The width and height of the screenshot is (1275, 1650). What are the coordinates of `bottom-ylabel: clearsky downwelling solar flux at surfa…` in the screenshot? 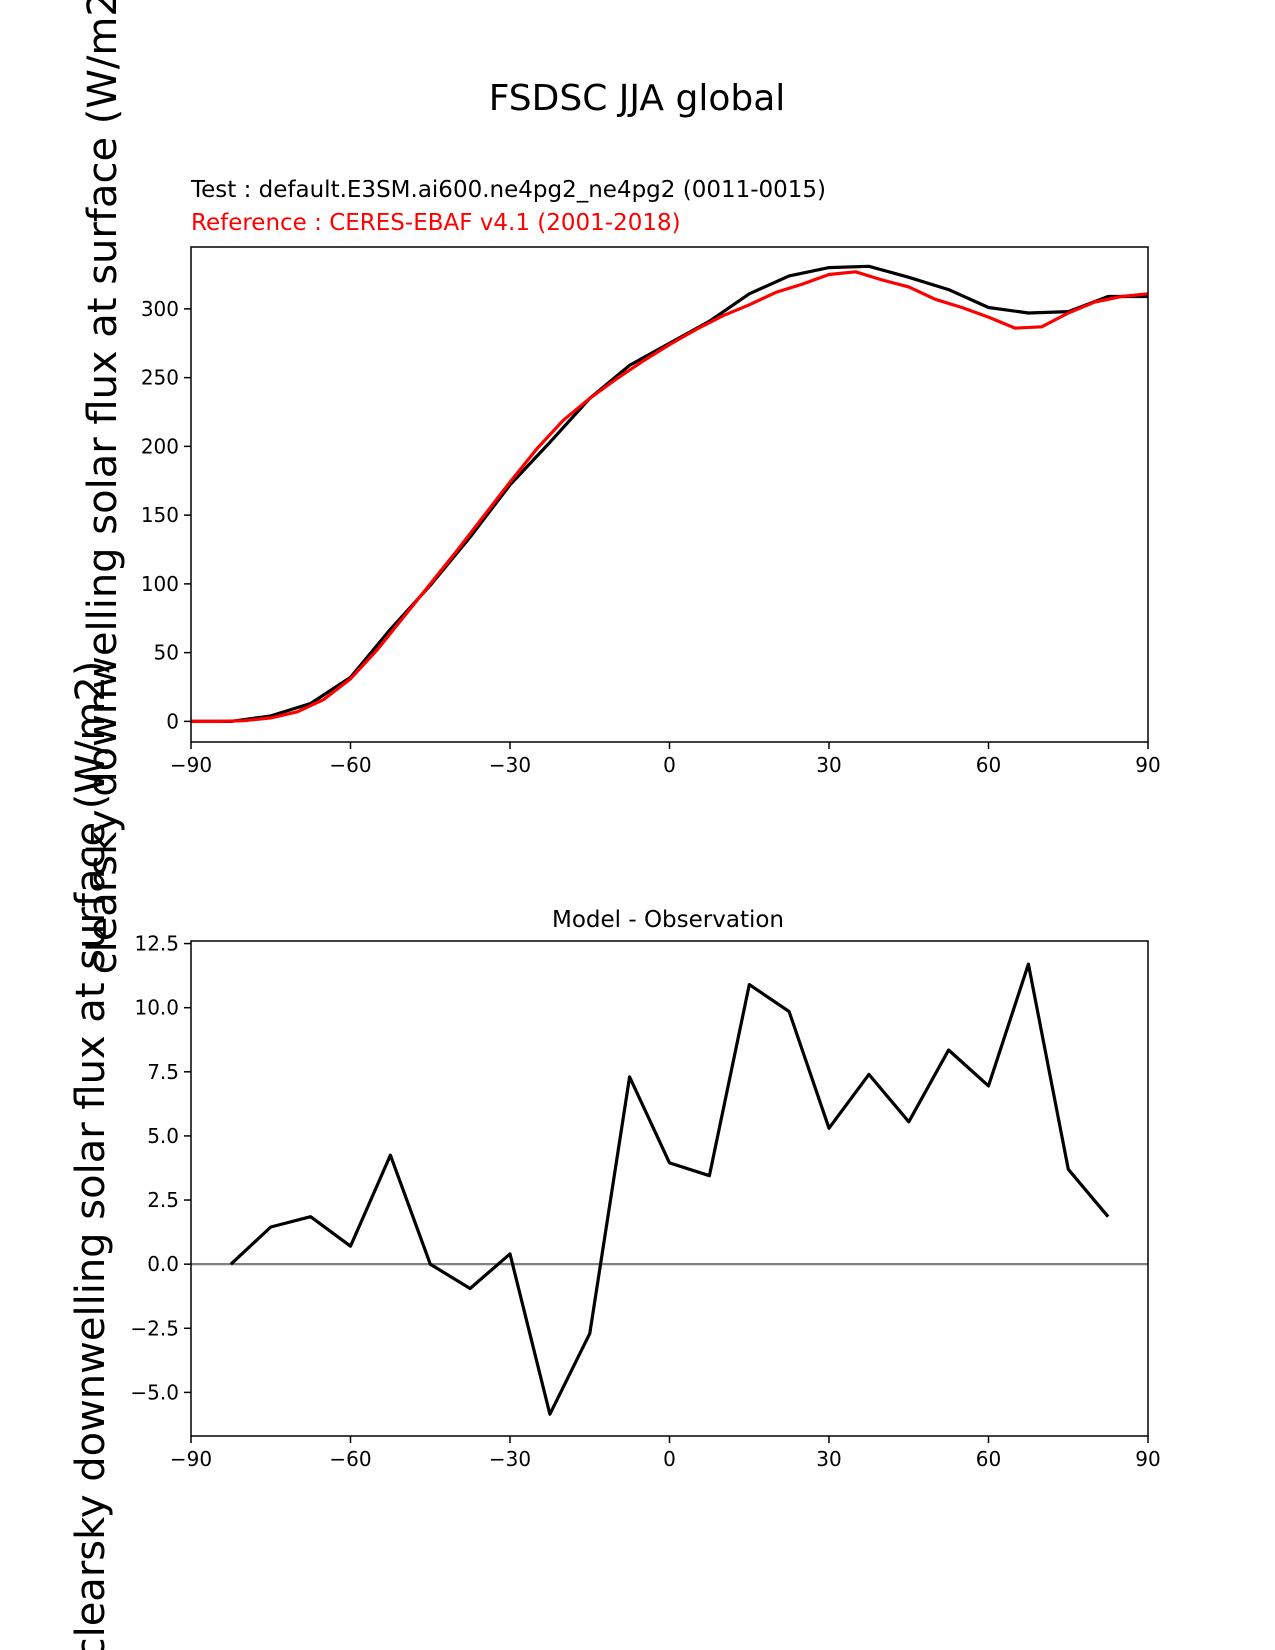 It's located at (91, 1155).